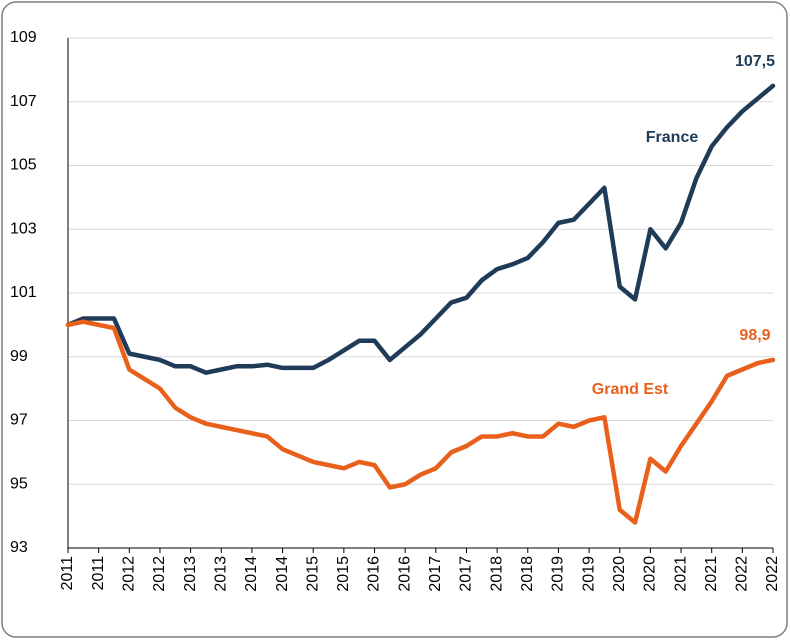 The width and height of the screenshot is (790, 640). Describe the element at coordinates (23, 165) in the screenshot. I see `y-tick-label: 105` at that location.